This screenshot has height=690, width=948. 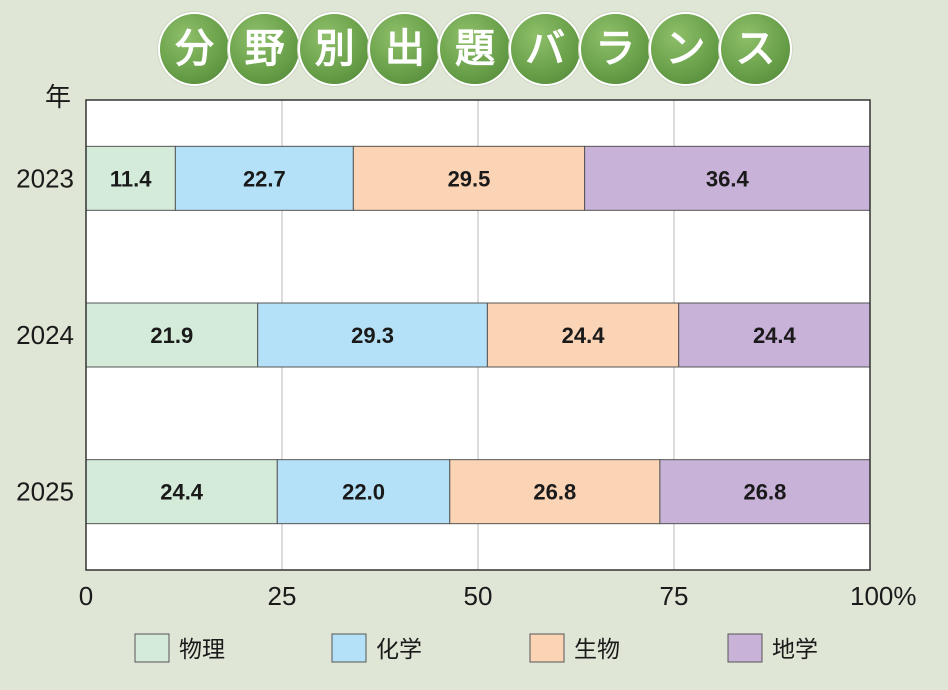 I want to click on x-tick-label: 25, so click(x=282, y=596).